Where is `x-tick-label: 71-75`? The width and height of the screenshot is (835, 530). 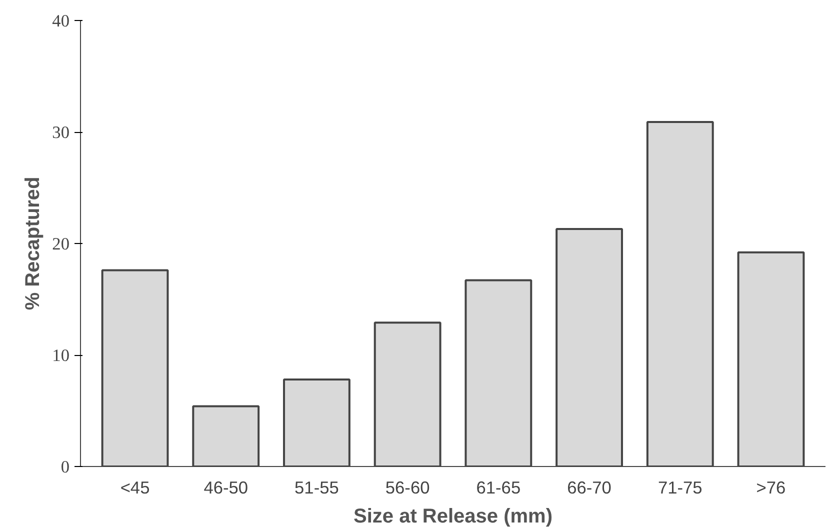
x-tick-label: 71-75 is located at coordinates (680, 488).